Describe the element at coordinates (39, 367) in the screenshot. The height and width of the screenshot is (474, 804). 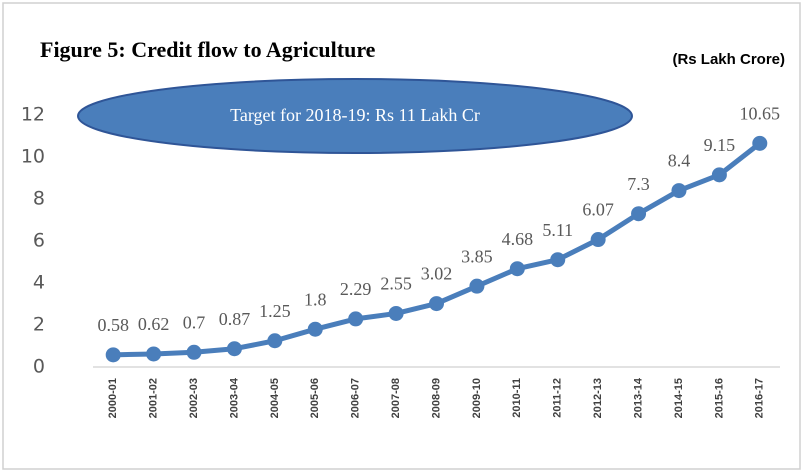
I see `y-tick-label: 0` at that location.